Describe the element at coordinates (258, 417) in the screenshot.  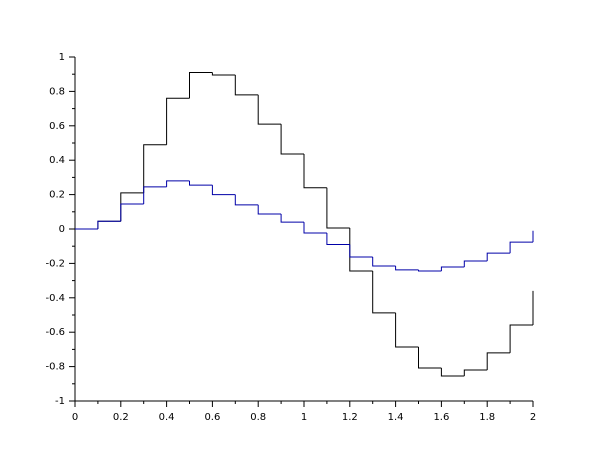
I see `x-tick-label: 0.8` at that location.